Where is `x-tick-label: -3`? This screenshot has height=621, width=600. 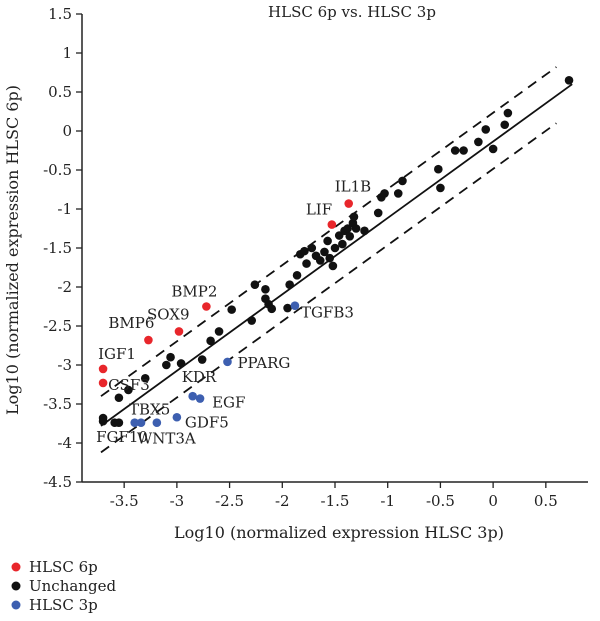 x-tick-label: -3 is located at coordinates (177, 501).